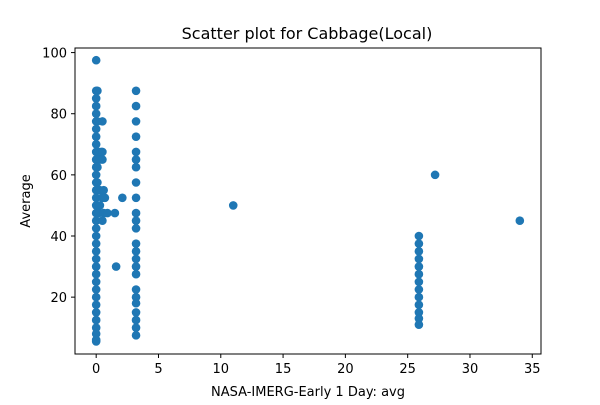  What do you see at coordinates (58, 237) in the screenshot?
I see `y-tick-label: 40` at bounding box center [58, 237].